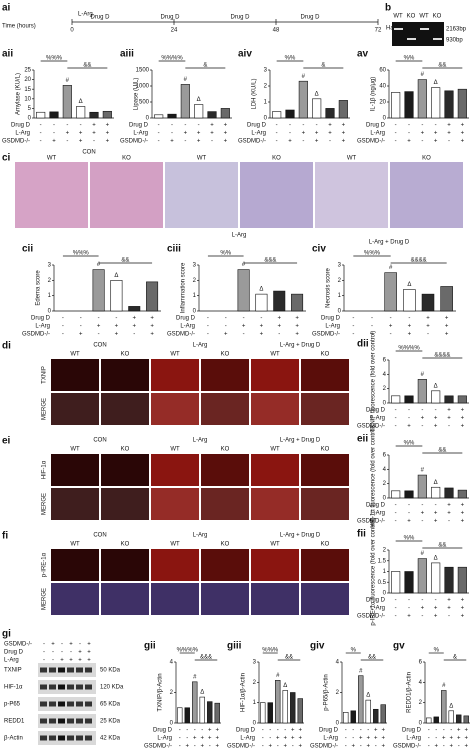 This screenshot has height=753, width=474. Describe the element at coordinates (340, 296) in the screenshot. I see `y-tick-label: 1` at that location.